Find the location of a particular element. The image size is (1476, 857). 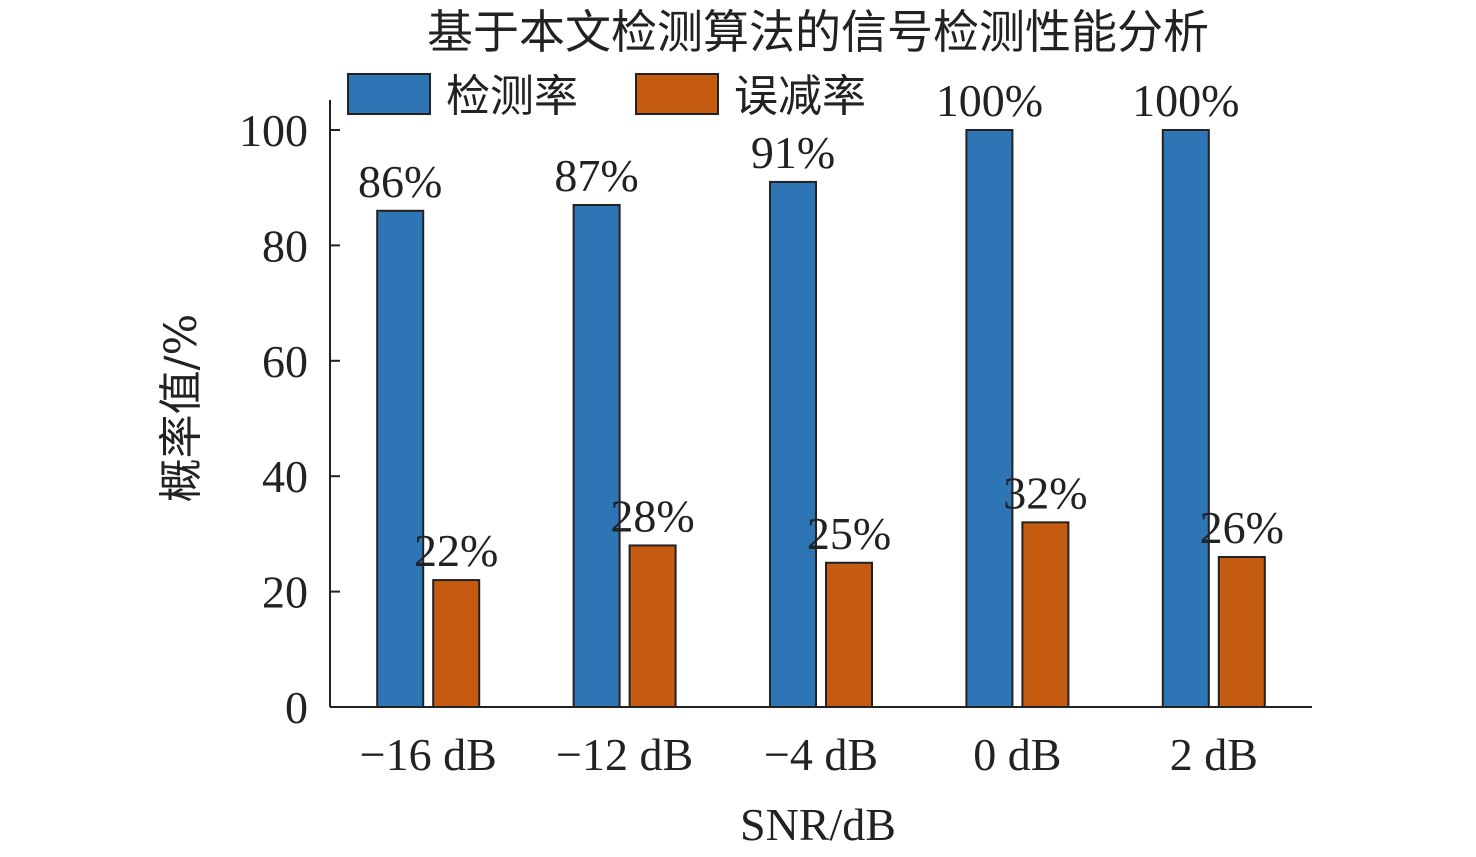

data-label-detection-2-dB: 100% is located at coordinates (1185, 100).